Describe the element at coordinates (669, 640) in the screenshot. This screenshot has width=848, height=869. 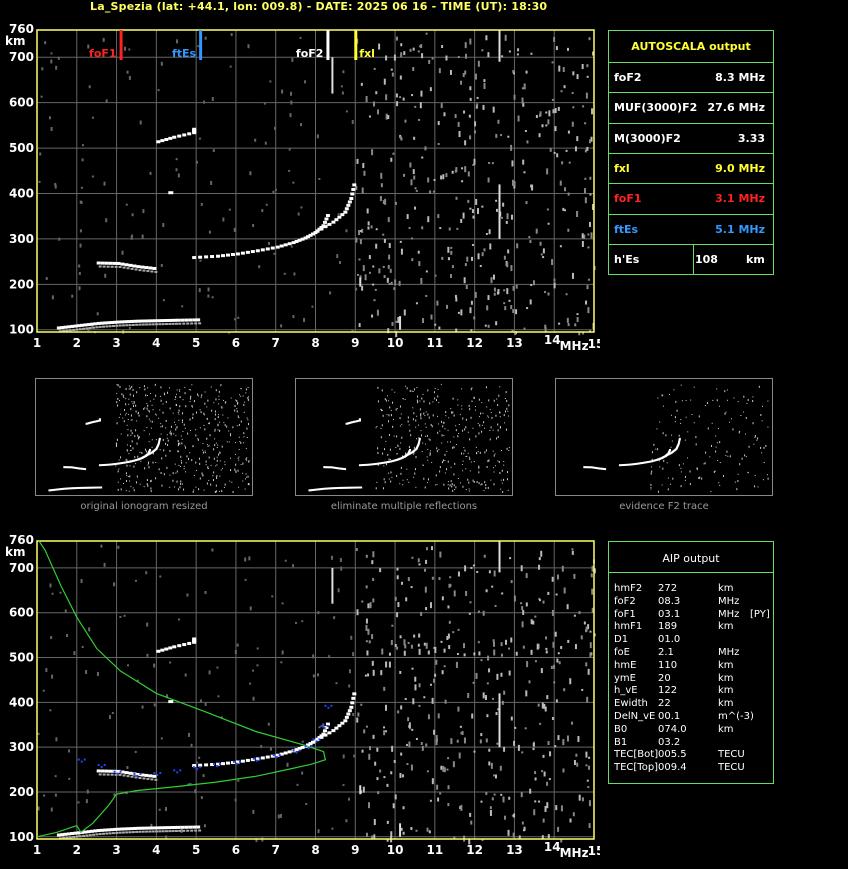
I see `aip-param-value: 01.0` at that location.